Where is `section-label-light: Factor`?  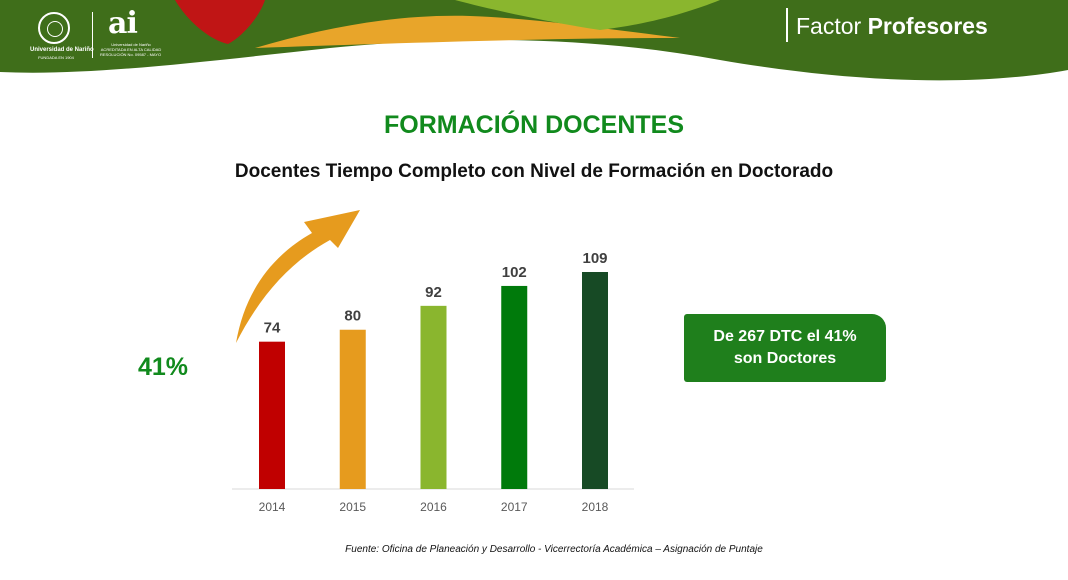 section-label-light: Factor is located at coordinates (832, 26).